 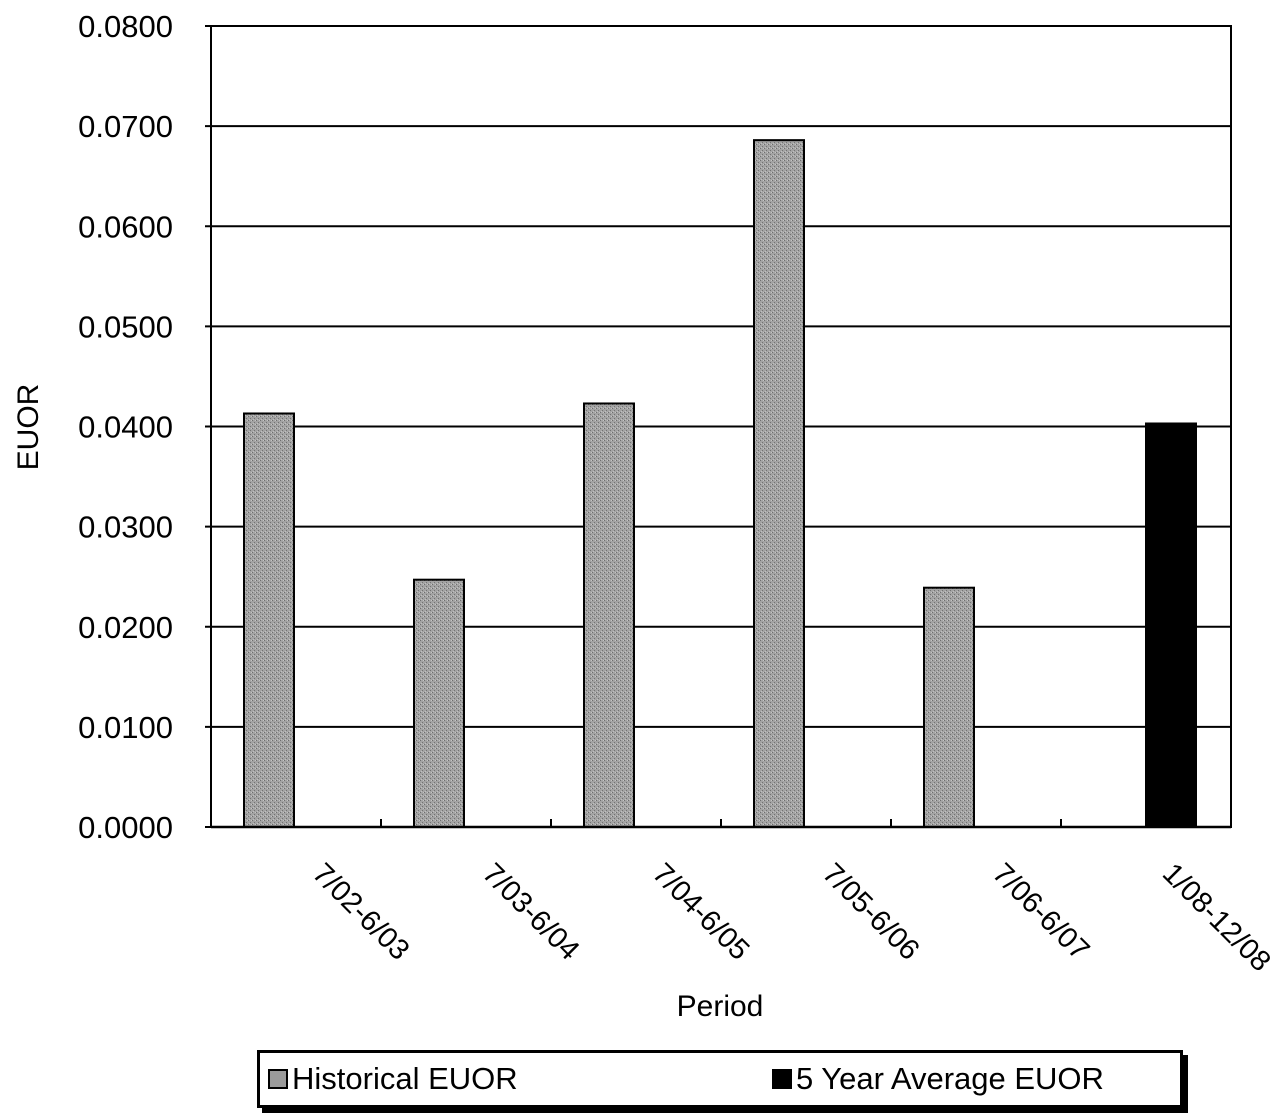 What do you see at coordinates (405, 1078) in the screenshot?
I see `legend-label-historical: Historical EUOR` at bounding box center [405, 1078].